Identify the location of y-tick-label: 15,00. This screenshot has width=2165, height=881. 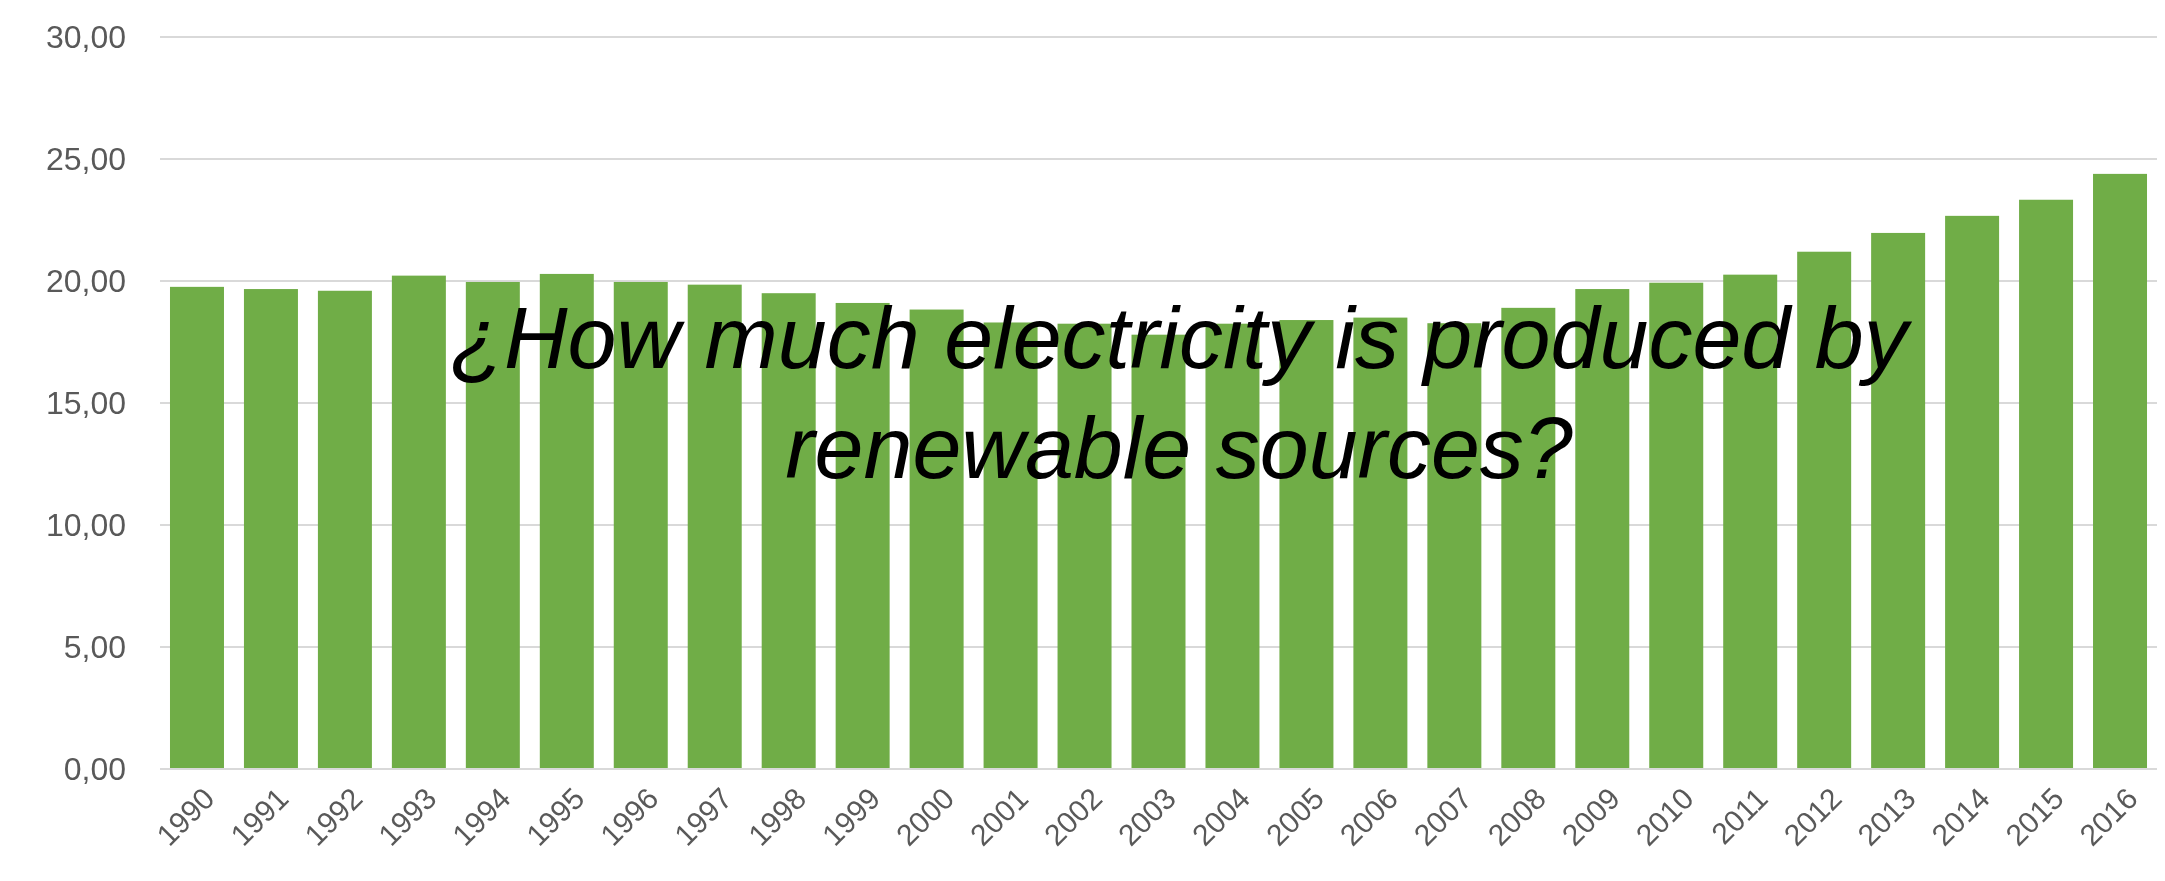
(85, 403).